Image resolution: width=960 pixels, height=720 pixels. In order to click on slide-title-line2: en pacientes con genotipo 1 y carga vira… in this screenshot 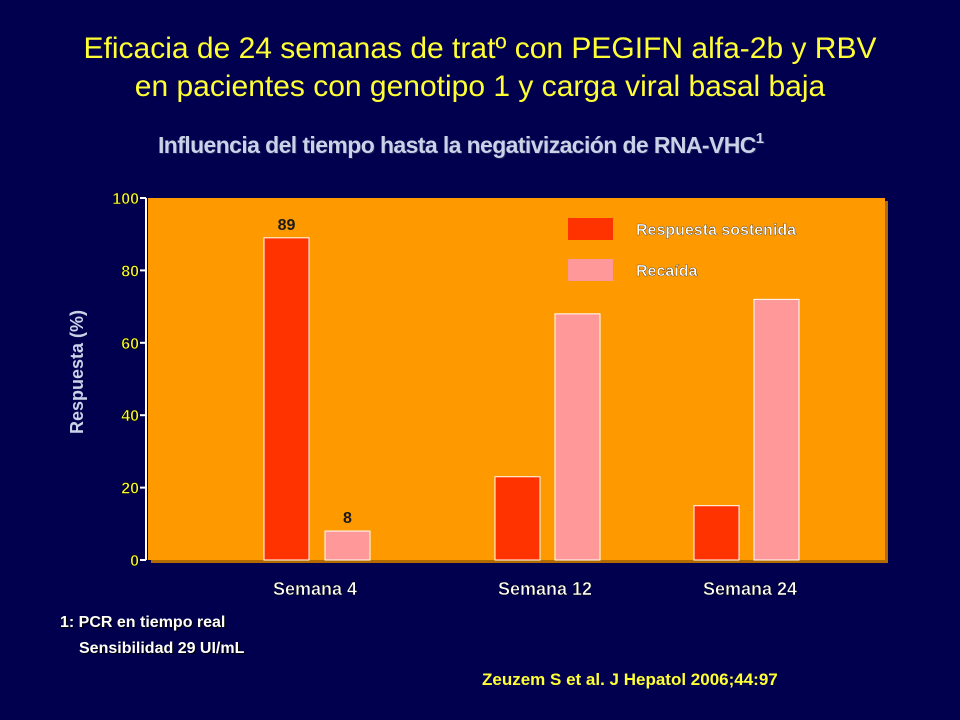, I will do `click(480, 86)`.